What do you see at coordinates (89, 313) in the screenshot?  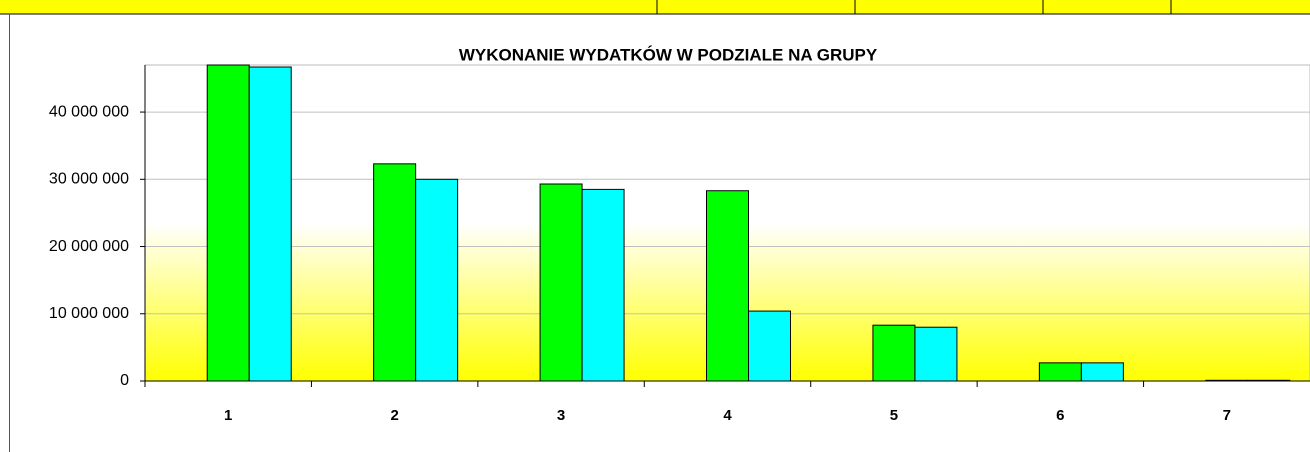 I see `y-tick-label: 10 000 000` at bounding box center [89, 313].